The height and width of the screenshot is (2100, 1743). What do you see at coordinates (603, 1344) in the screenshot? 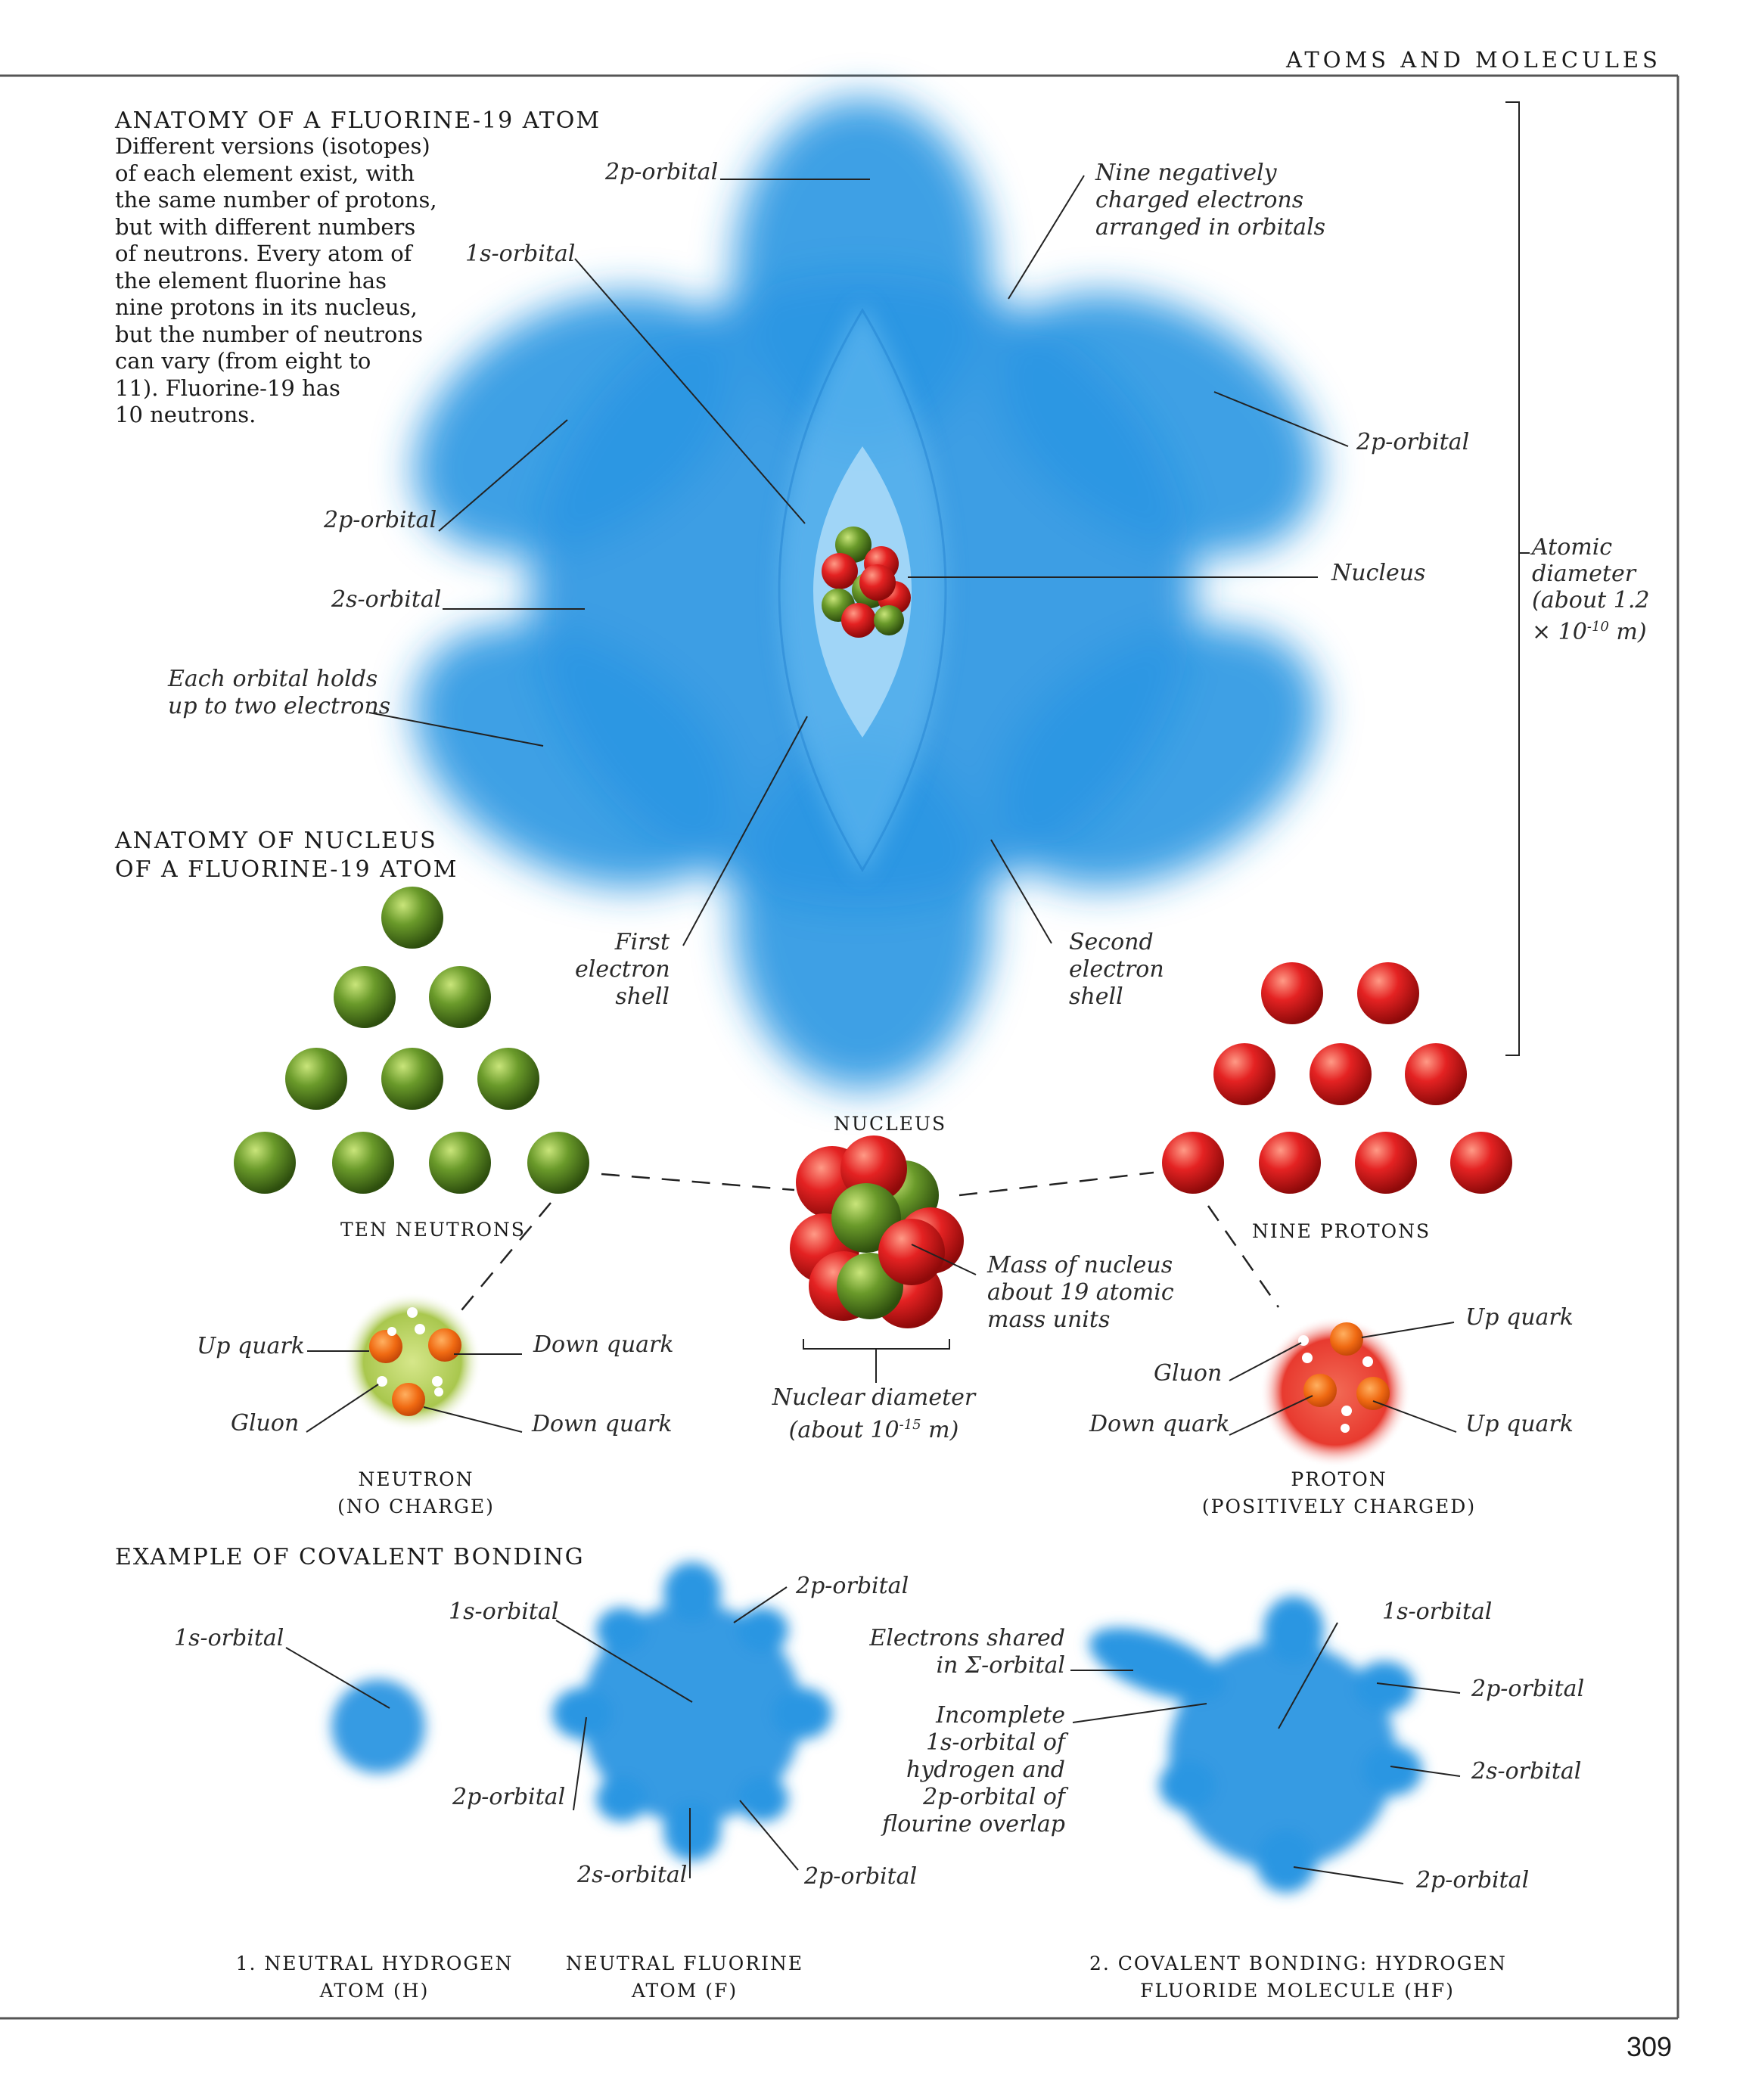
I see `label-neutron-down-quark-1: Down quark` at bounding box center [603, 1344].